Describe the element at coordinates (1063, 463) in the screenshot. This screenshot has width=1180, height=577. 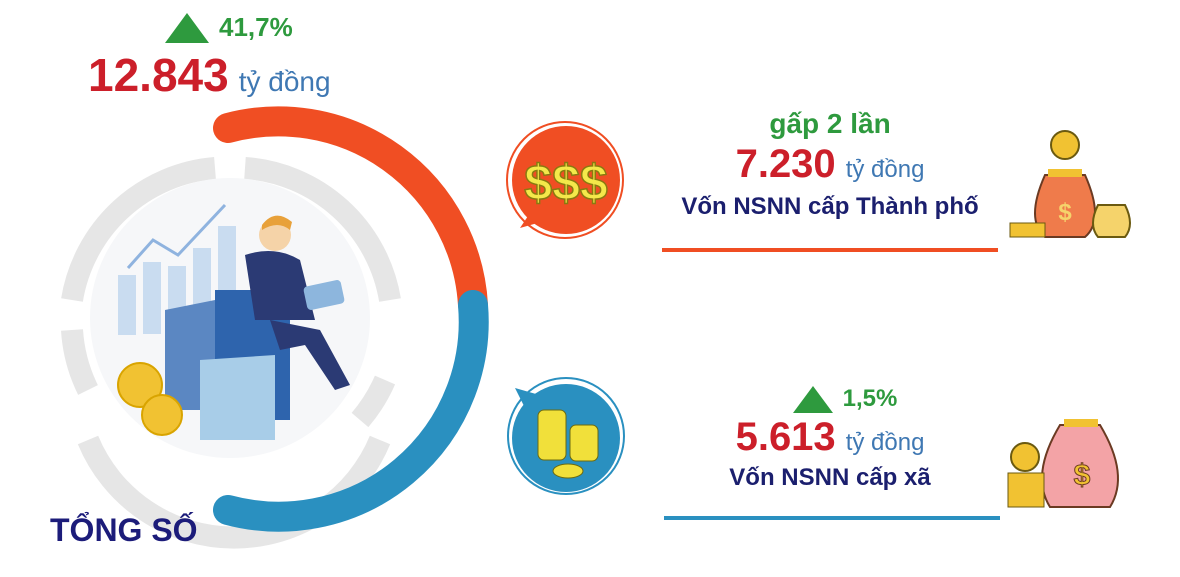
I see `money-bag-icon: $` at that location.